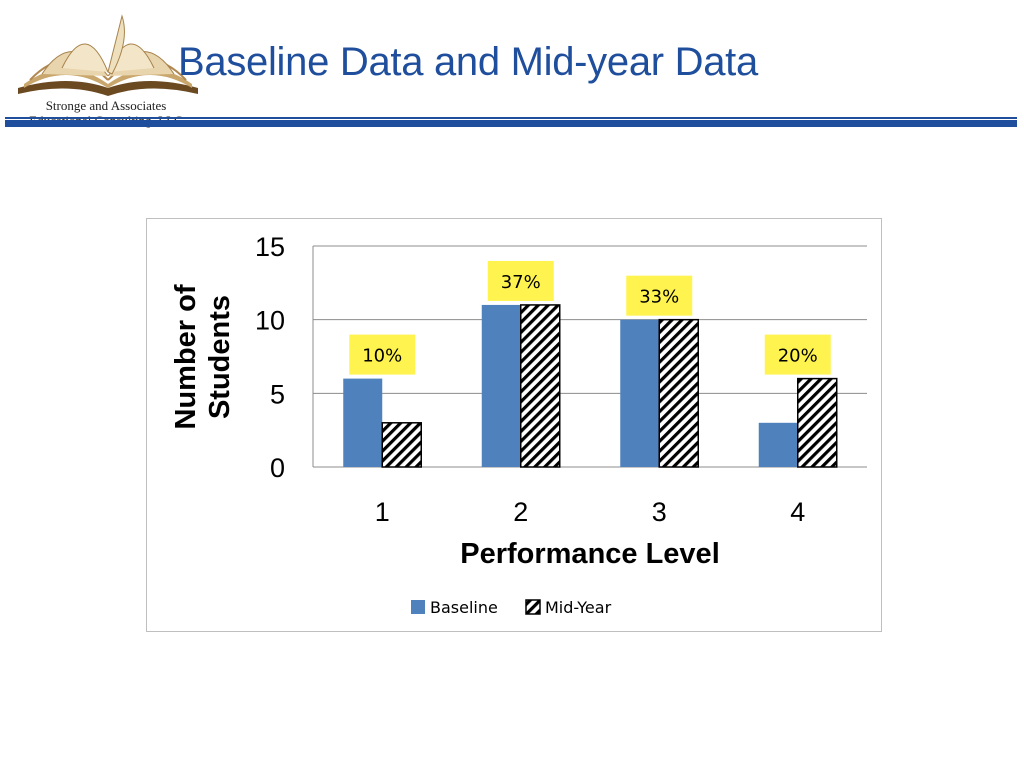 This screenshot has height=768, width=1024. I want to click on x-tick-label: 2, so click(520, 512).